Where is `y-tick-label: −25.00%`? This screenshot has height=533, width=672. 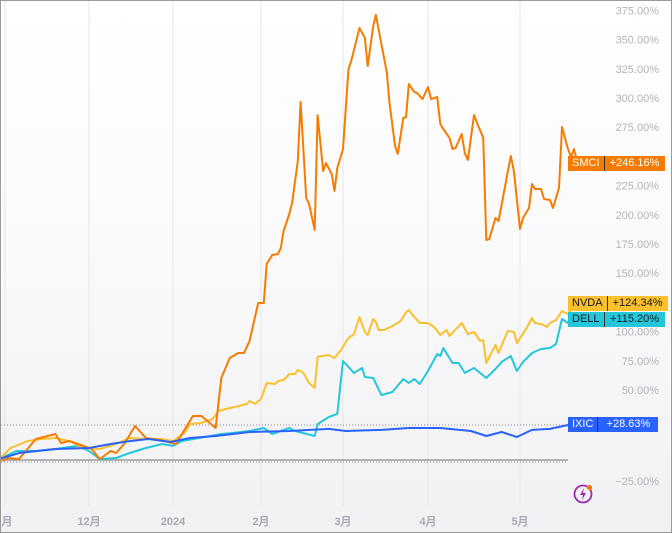 y-tick-label: −25.00% is located at coordinates (637, 482).